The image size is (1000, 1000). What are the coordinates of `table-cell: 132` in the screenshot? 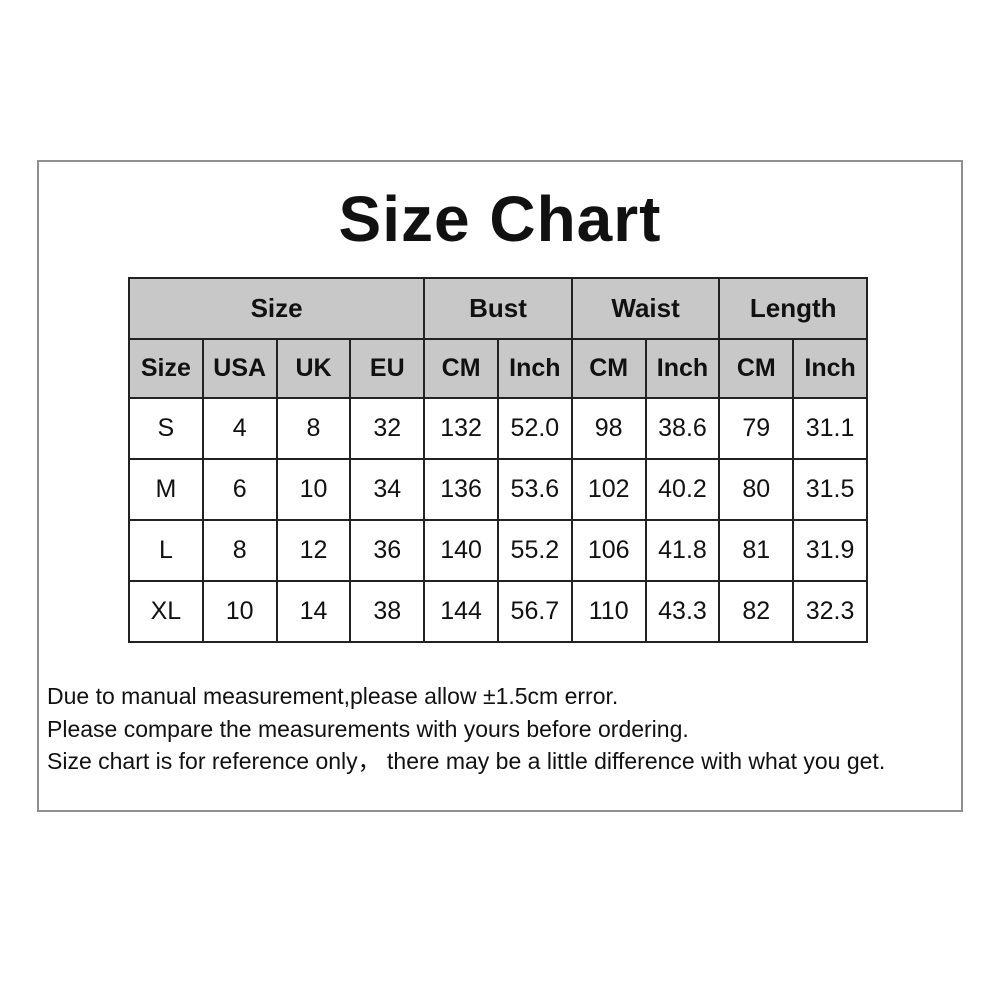 It's located at (461, 428).